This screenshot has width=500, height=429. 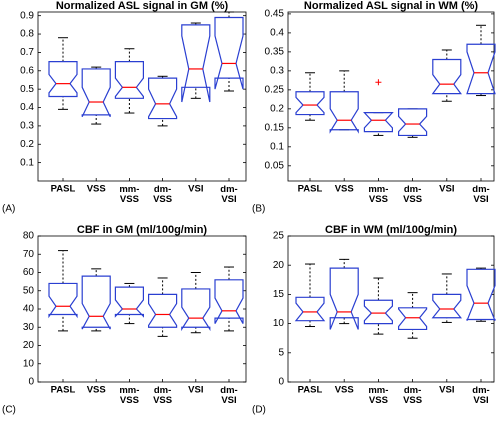 What do you see at coordinates (29, 309) in the screenshot?
I see `y-tick-label: 40` at bounding box center [29, 309].